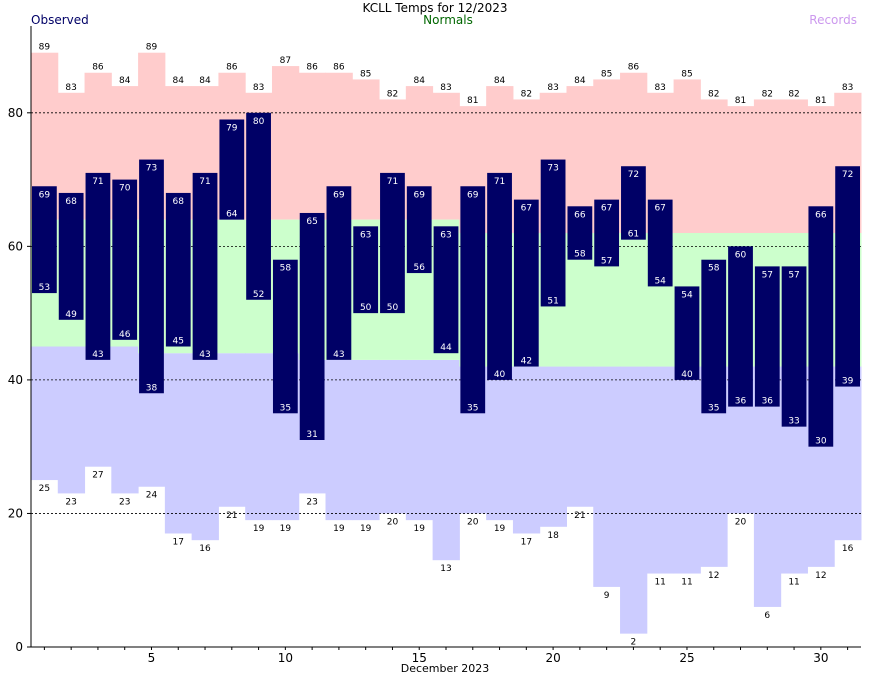 This screenshot has width=870, height=676. What do you see at coordinates (741, 522) in the screenshot?
I see `record-low-label: 20` at bounding box center [741, 522].